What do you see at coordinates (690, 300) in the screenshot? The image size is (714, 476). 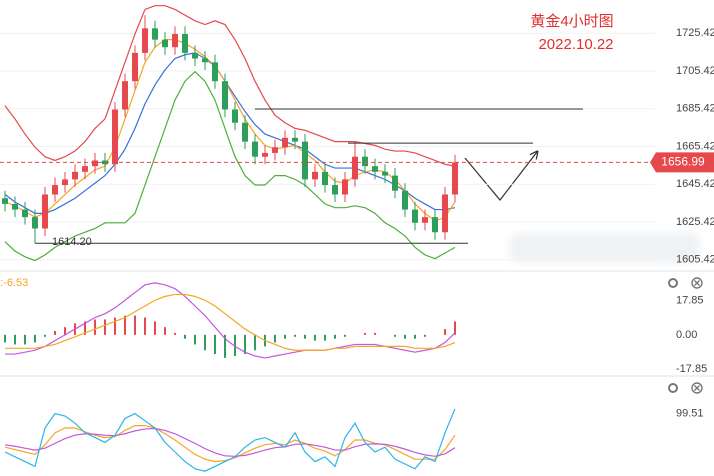 I see `y-tick-label: 17.85` at bounding box center [690, 300].